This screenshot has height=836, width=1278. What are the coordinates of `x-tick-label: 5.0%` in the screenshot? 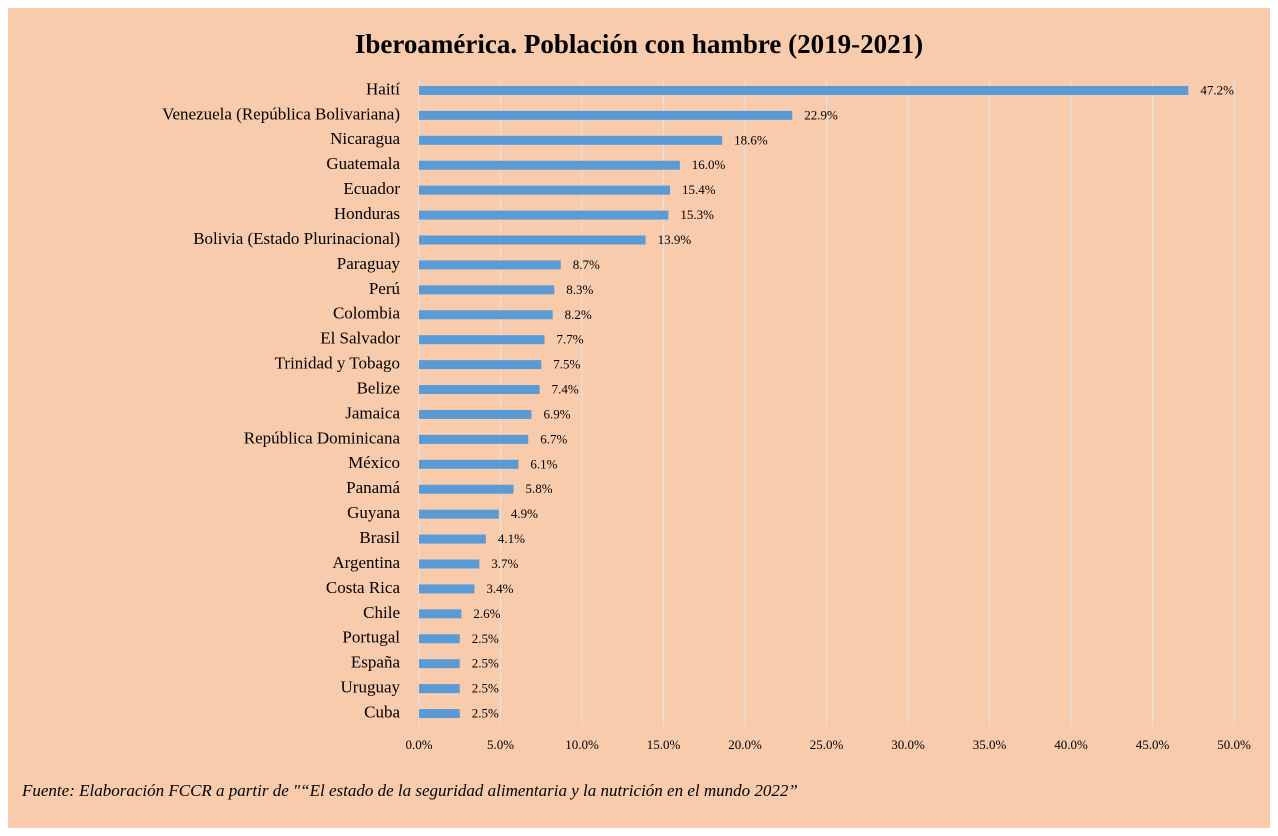 It's located at (500, 744).